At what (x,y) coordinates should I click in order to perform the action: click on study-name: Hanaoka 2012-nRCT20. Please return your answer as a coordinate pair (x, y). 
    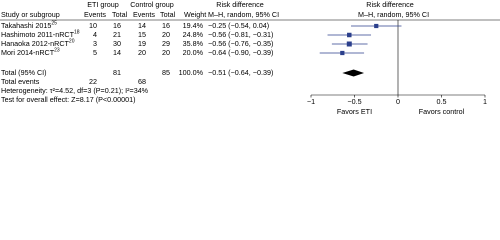
    Looking at the image, I should click on (38, 43).